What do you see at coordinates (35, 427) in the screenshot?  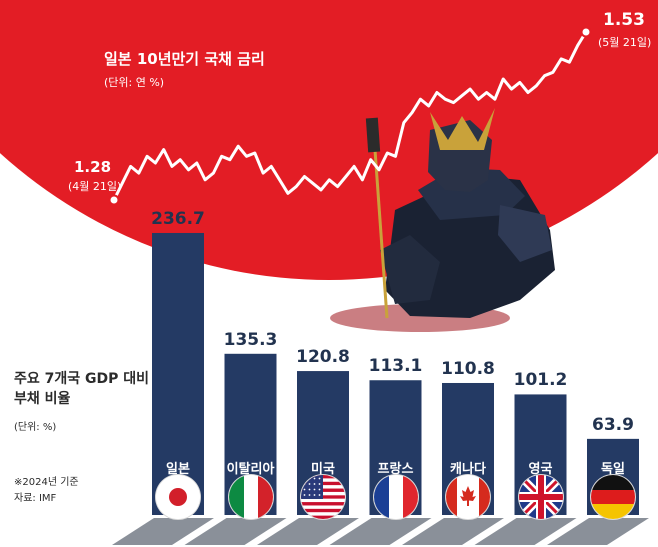 I see `bar-chart-unit: (단위: %)` at bounding box center [35, 427].